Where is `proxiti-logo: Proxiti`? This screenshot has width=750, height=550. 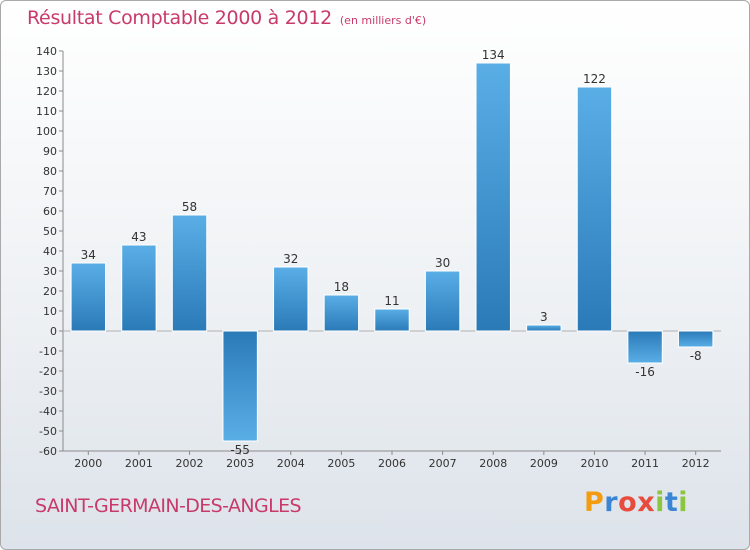 proxiti-logo: Proxiti is located at coordinates (636, 502).